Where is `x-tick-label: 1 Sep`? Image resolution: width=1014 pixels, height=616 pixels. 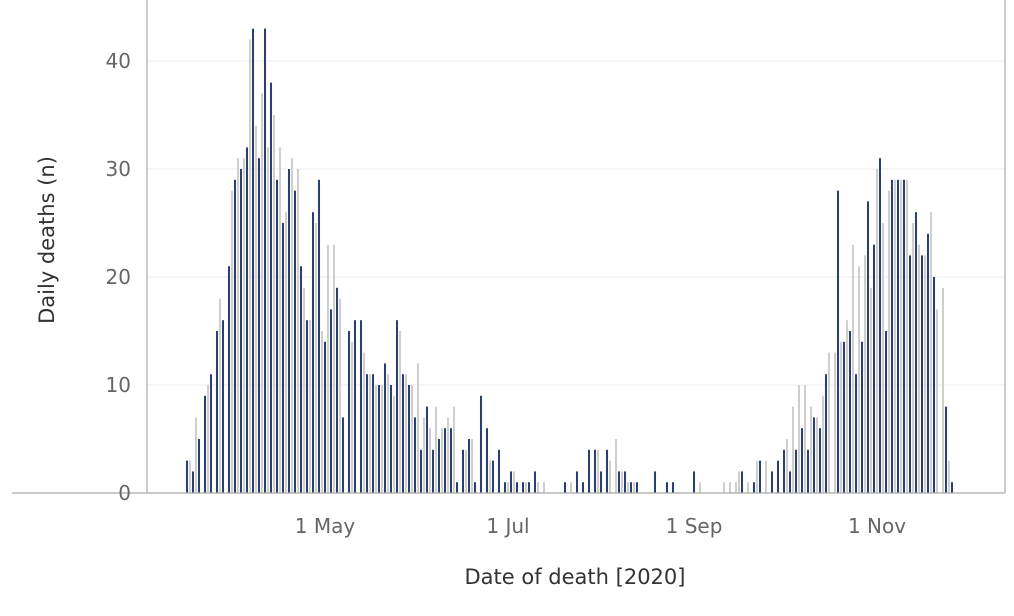
x-tick-label: 1 Sep is located at coordinates (694, 526).